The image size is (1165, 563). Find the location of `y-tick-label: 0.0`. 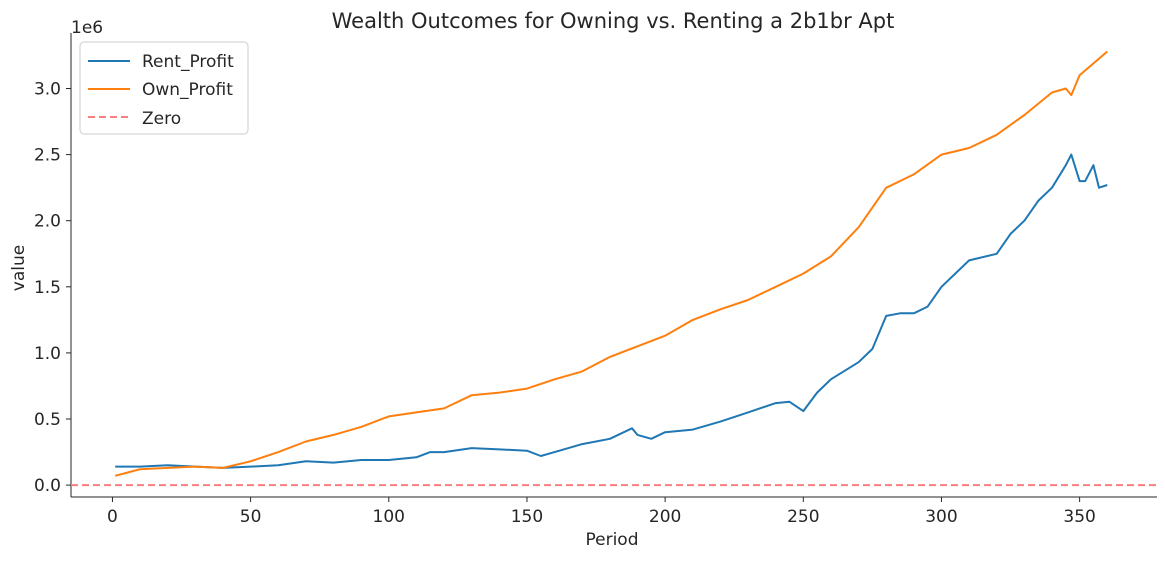

y-tick-label: 0.0 is located at coordinates (47, 486).